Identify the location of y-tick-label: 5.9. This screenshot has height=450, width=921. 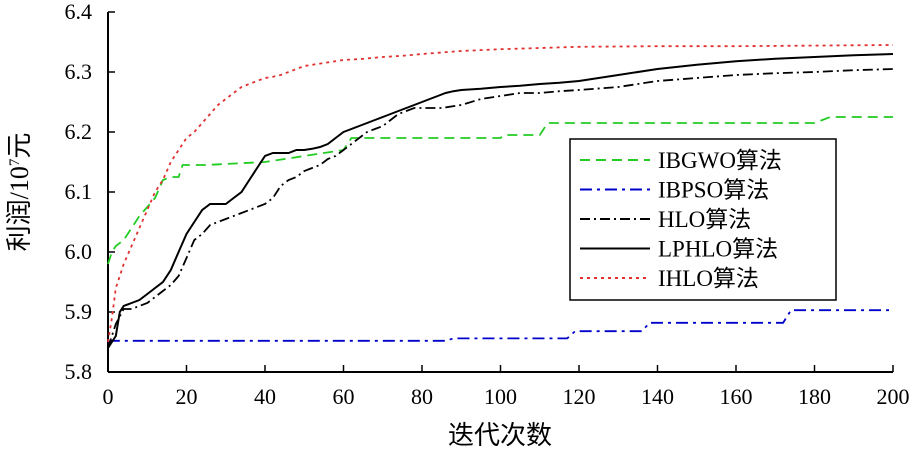
(79, 311).